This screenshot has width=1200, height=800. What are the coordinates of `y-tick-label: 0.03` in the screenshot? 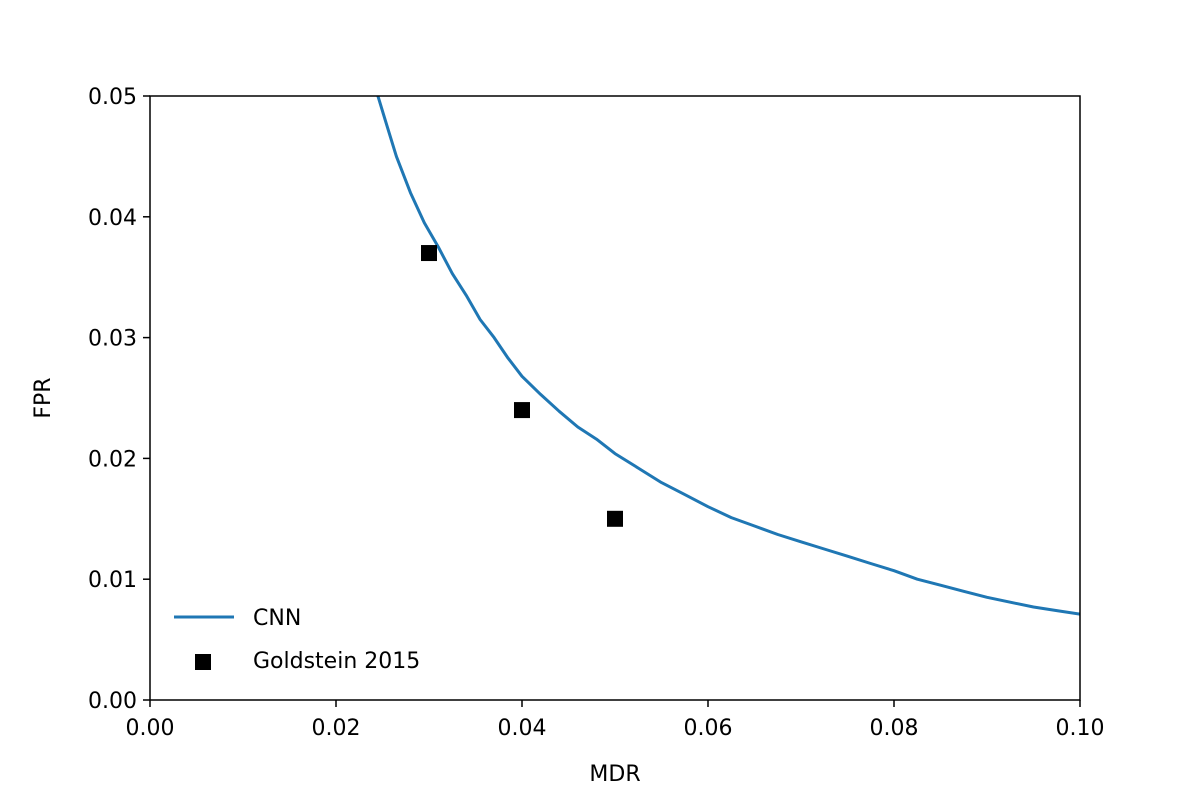 It's located at (112, 339).